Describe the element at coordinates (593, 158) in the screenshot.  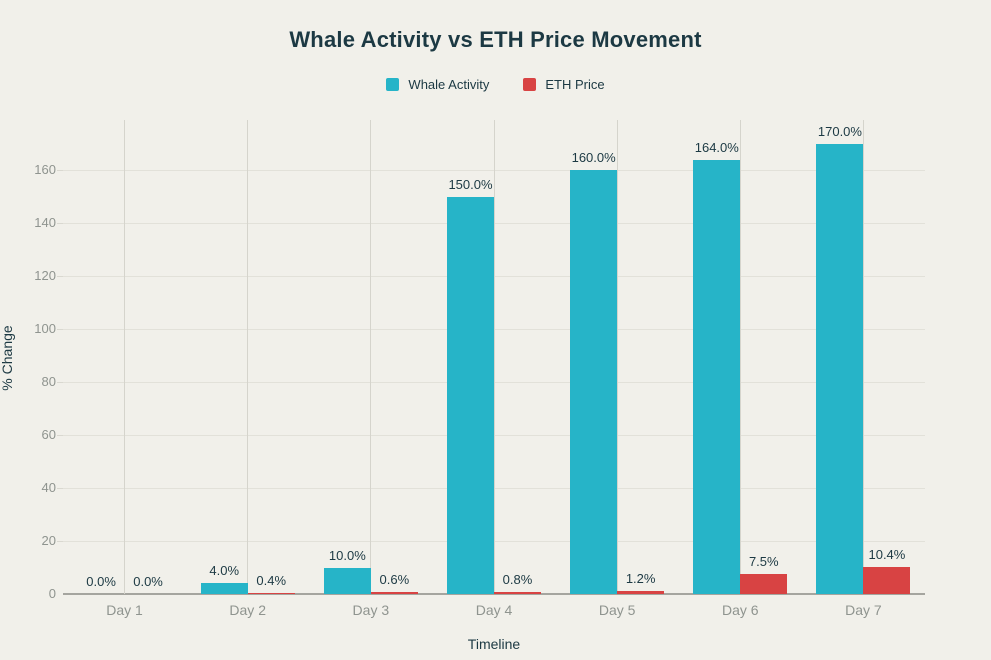
I see `bar-label-whale-activity-day-5: 160.0%` at that location.